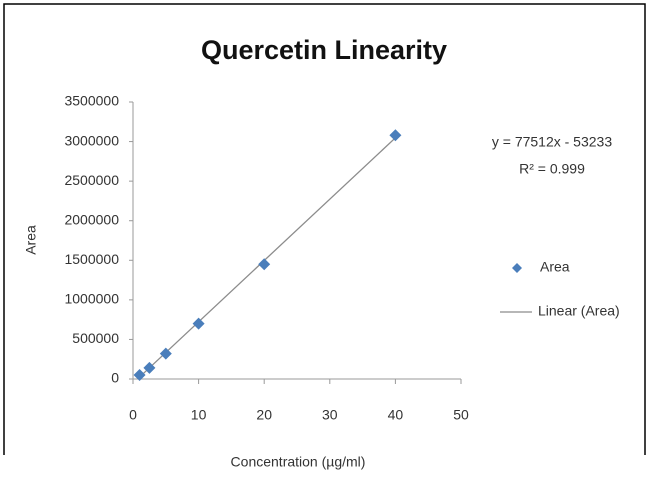  Describe the element at coordinates (552, 142) in the screenshot. I see `equation: y = 77512x - 53233` at that location.